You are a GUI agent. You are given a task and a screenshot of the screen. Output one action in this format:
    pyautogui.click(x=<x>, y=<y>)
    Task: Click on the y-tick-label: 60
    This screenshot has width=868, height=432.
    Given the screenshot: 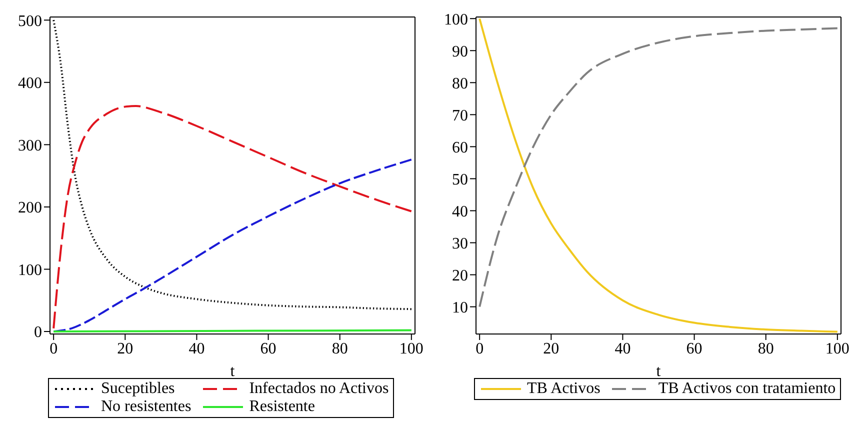 What is the action you would take?
    pyautogui.click(x=460, y=147)
    